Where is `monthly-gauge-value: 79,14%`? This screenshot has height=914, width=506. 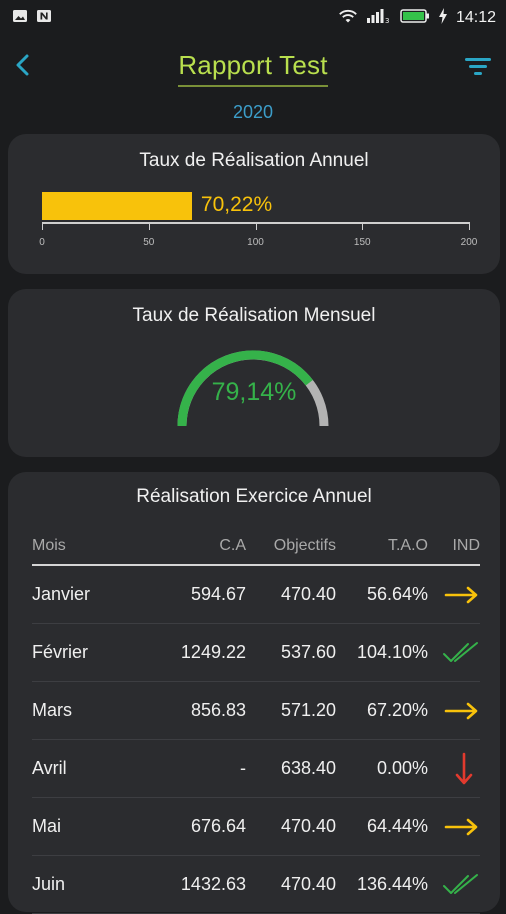
monthly-gauge-value: 79,14% is located at coordinates (254, 392).